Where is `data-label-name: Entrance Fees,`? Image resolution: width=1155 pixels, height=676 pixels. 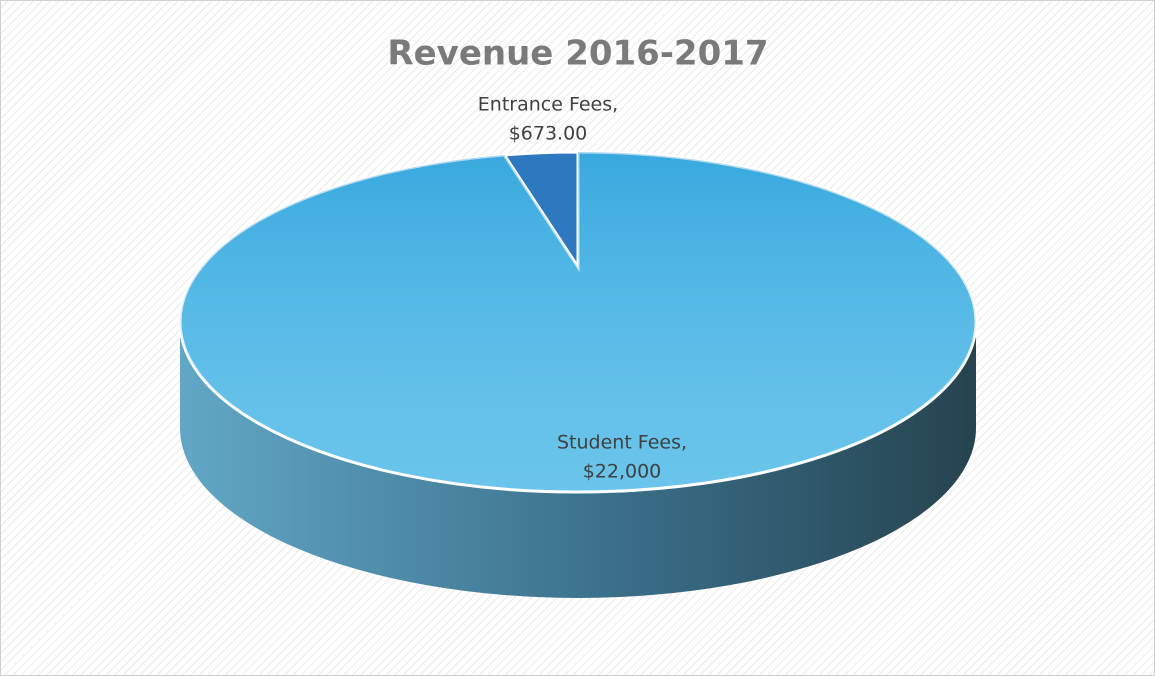 data-label-name: Entrance Fees, is located at coordinates (548, 105).